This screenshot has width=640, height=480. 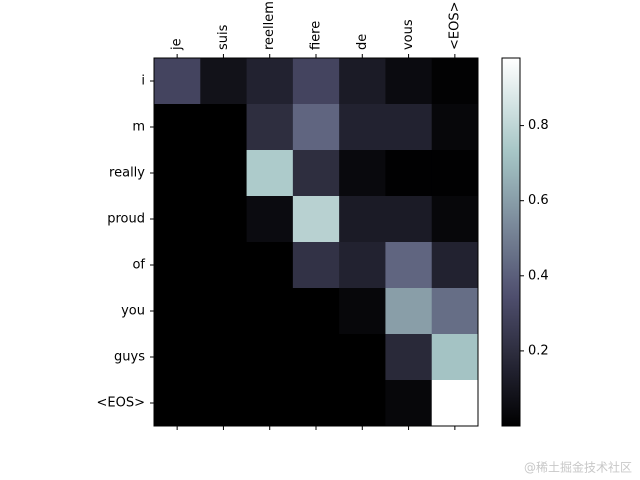 What do you see at coordinates (127, 173) in the screenshot?
I see `y-tick-label: really` at bounding box center [127, 173].